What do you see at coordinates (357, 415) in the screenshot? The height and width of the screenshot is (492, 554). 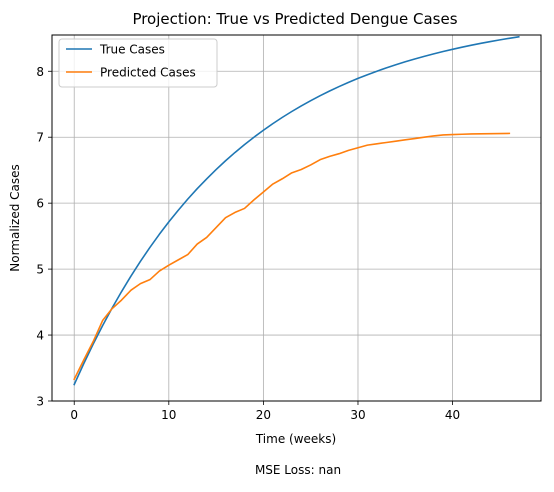 I see `x-tick-label: 30` at bounding box center [357, 415].